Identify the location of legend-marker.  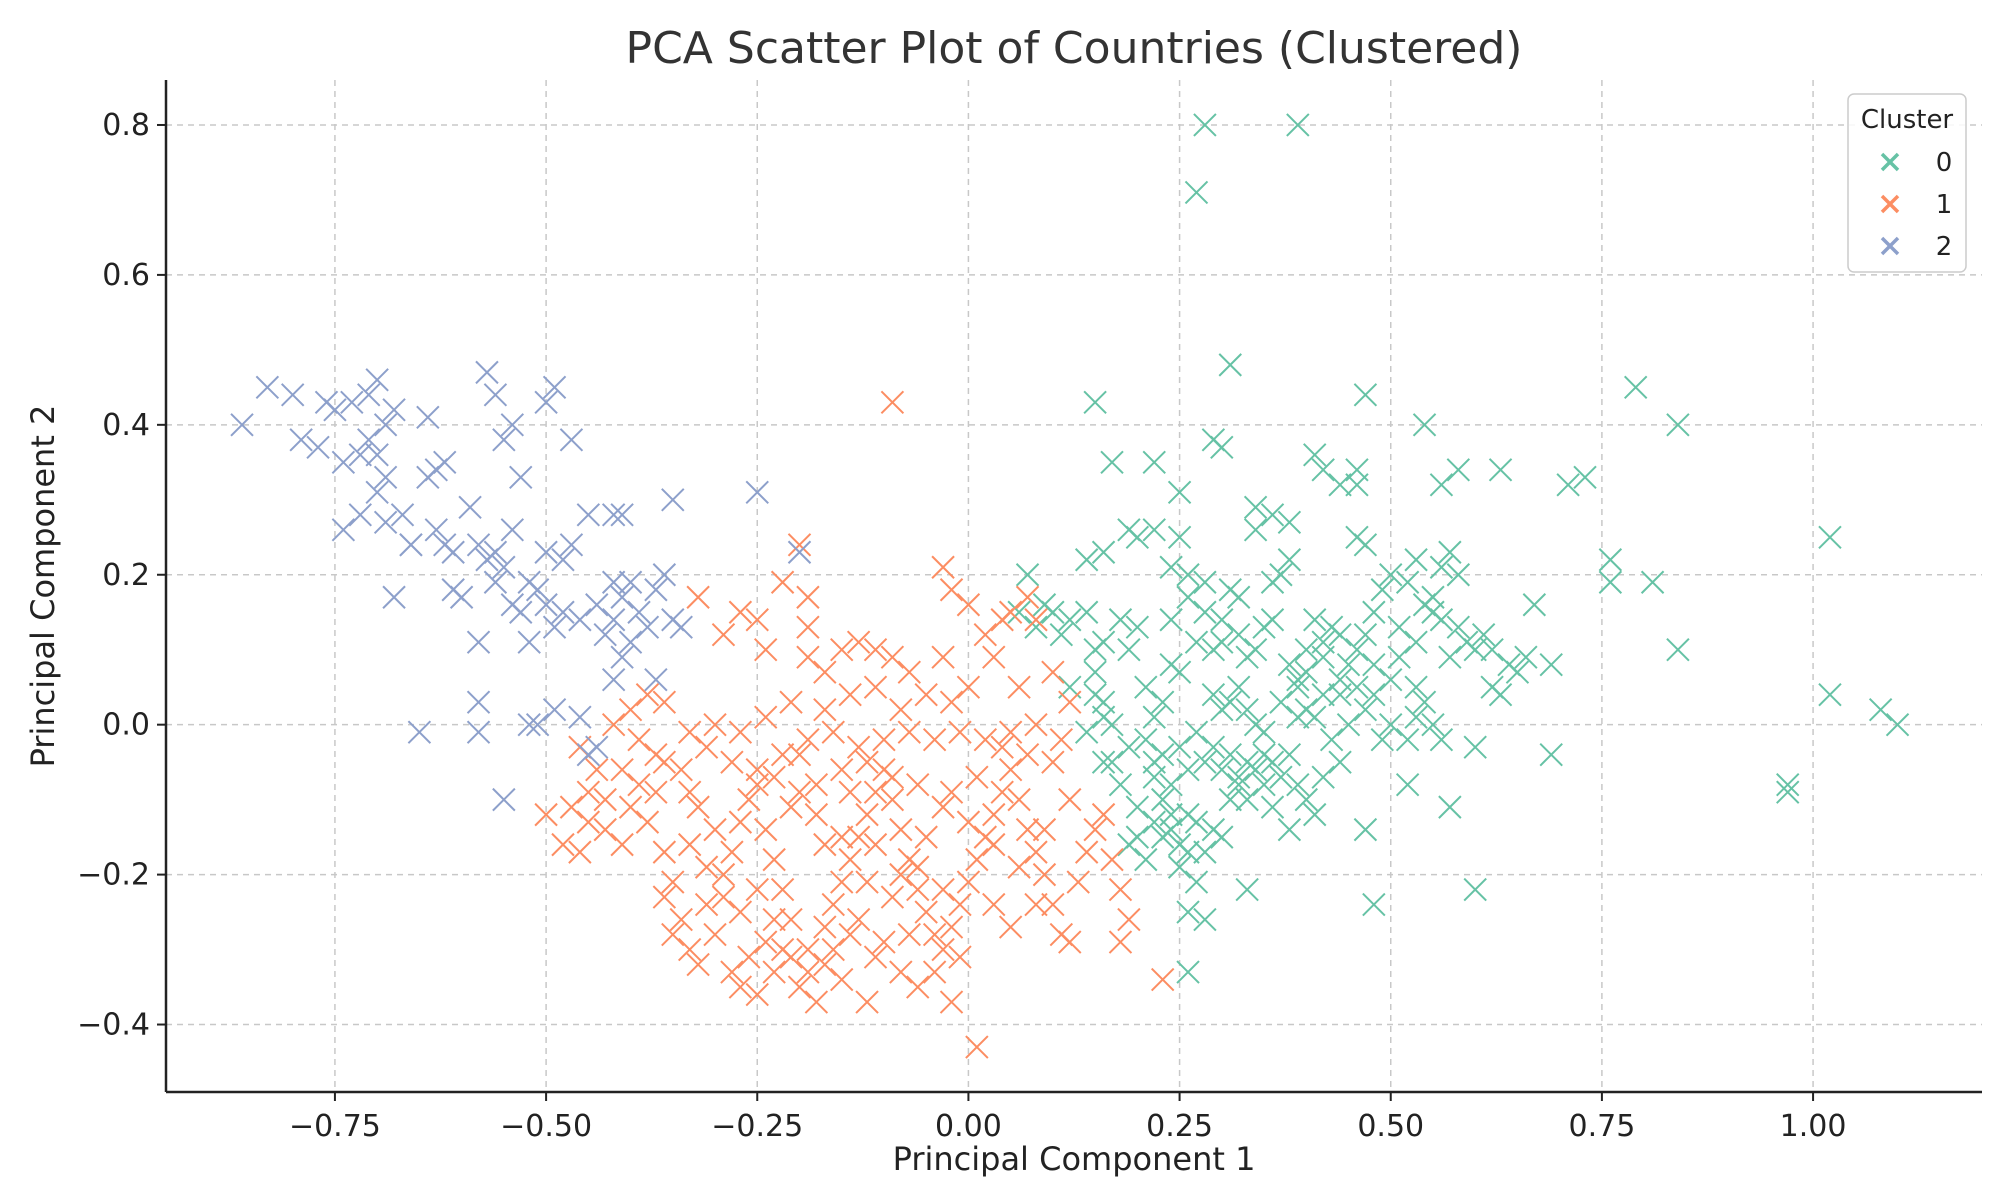
(1890, 246).